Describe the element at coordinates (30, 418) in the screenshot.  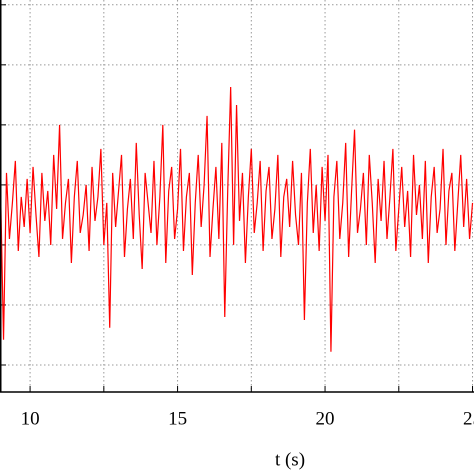
I see `x-tick-label: 10` at that location.